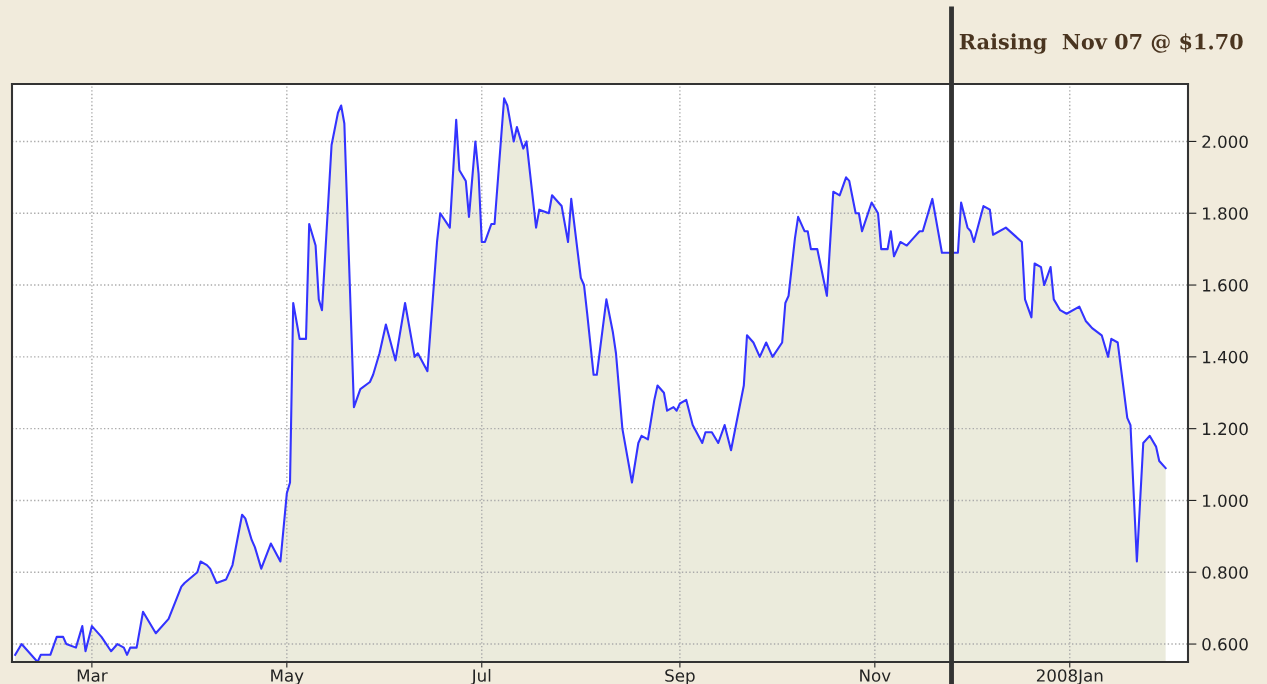 The height and width of the screenshot is (684, 1267). What do you see at coordinates (1101, 43) in the screenshot?
I see `ref-line-label: Raising Nov 07 @ $1.70` at bounding box center [1101, 43].